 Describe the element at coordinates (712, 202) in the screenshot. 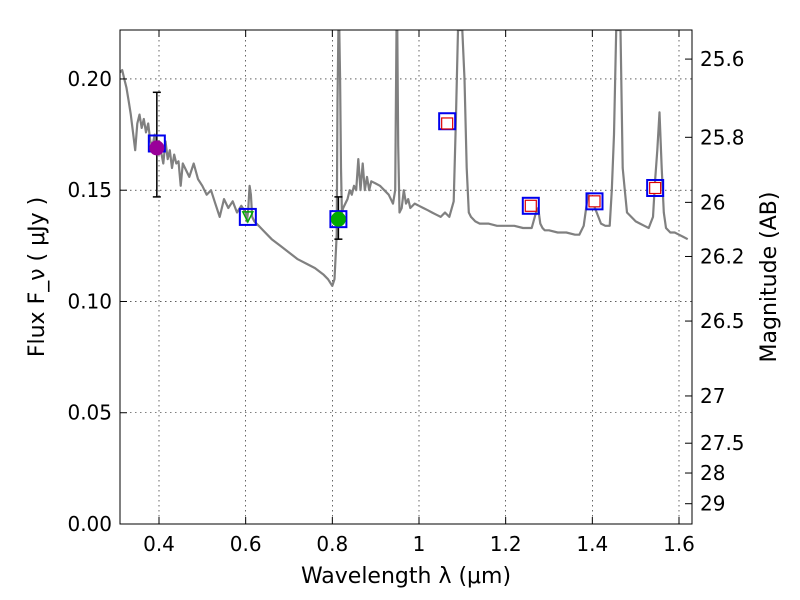

I see `y2-tick-label: 26` at that location.